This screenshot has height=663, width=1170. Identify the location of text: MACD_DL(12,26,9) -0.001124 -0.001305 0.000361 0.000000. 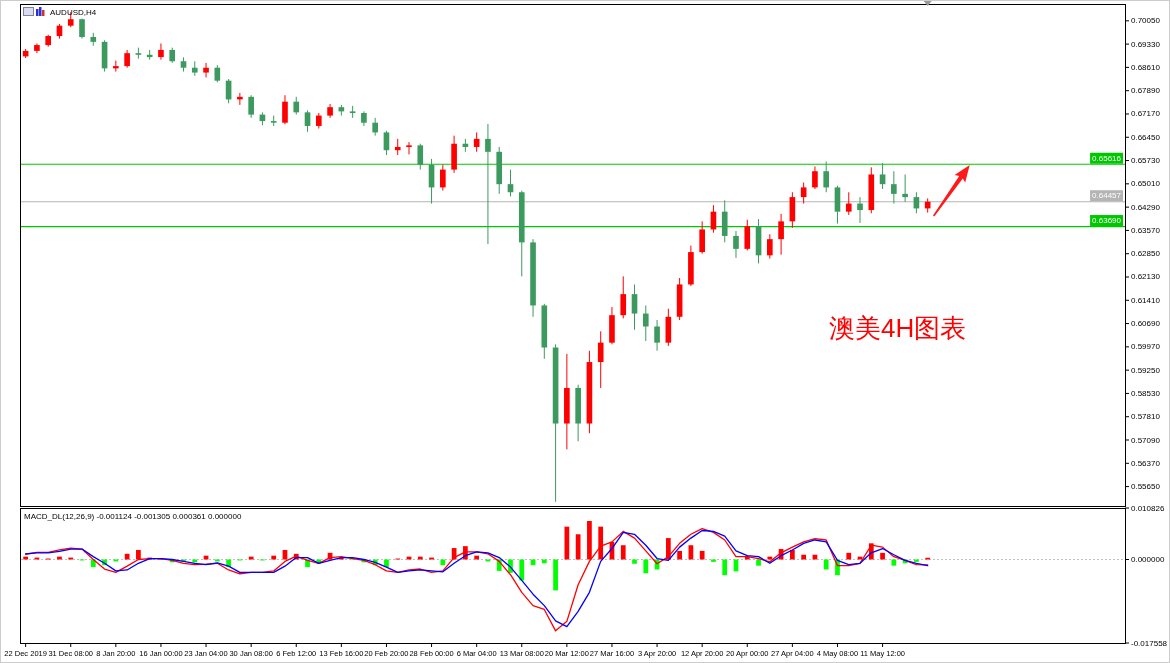
(133, 516).